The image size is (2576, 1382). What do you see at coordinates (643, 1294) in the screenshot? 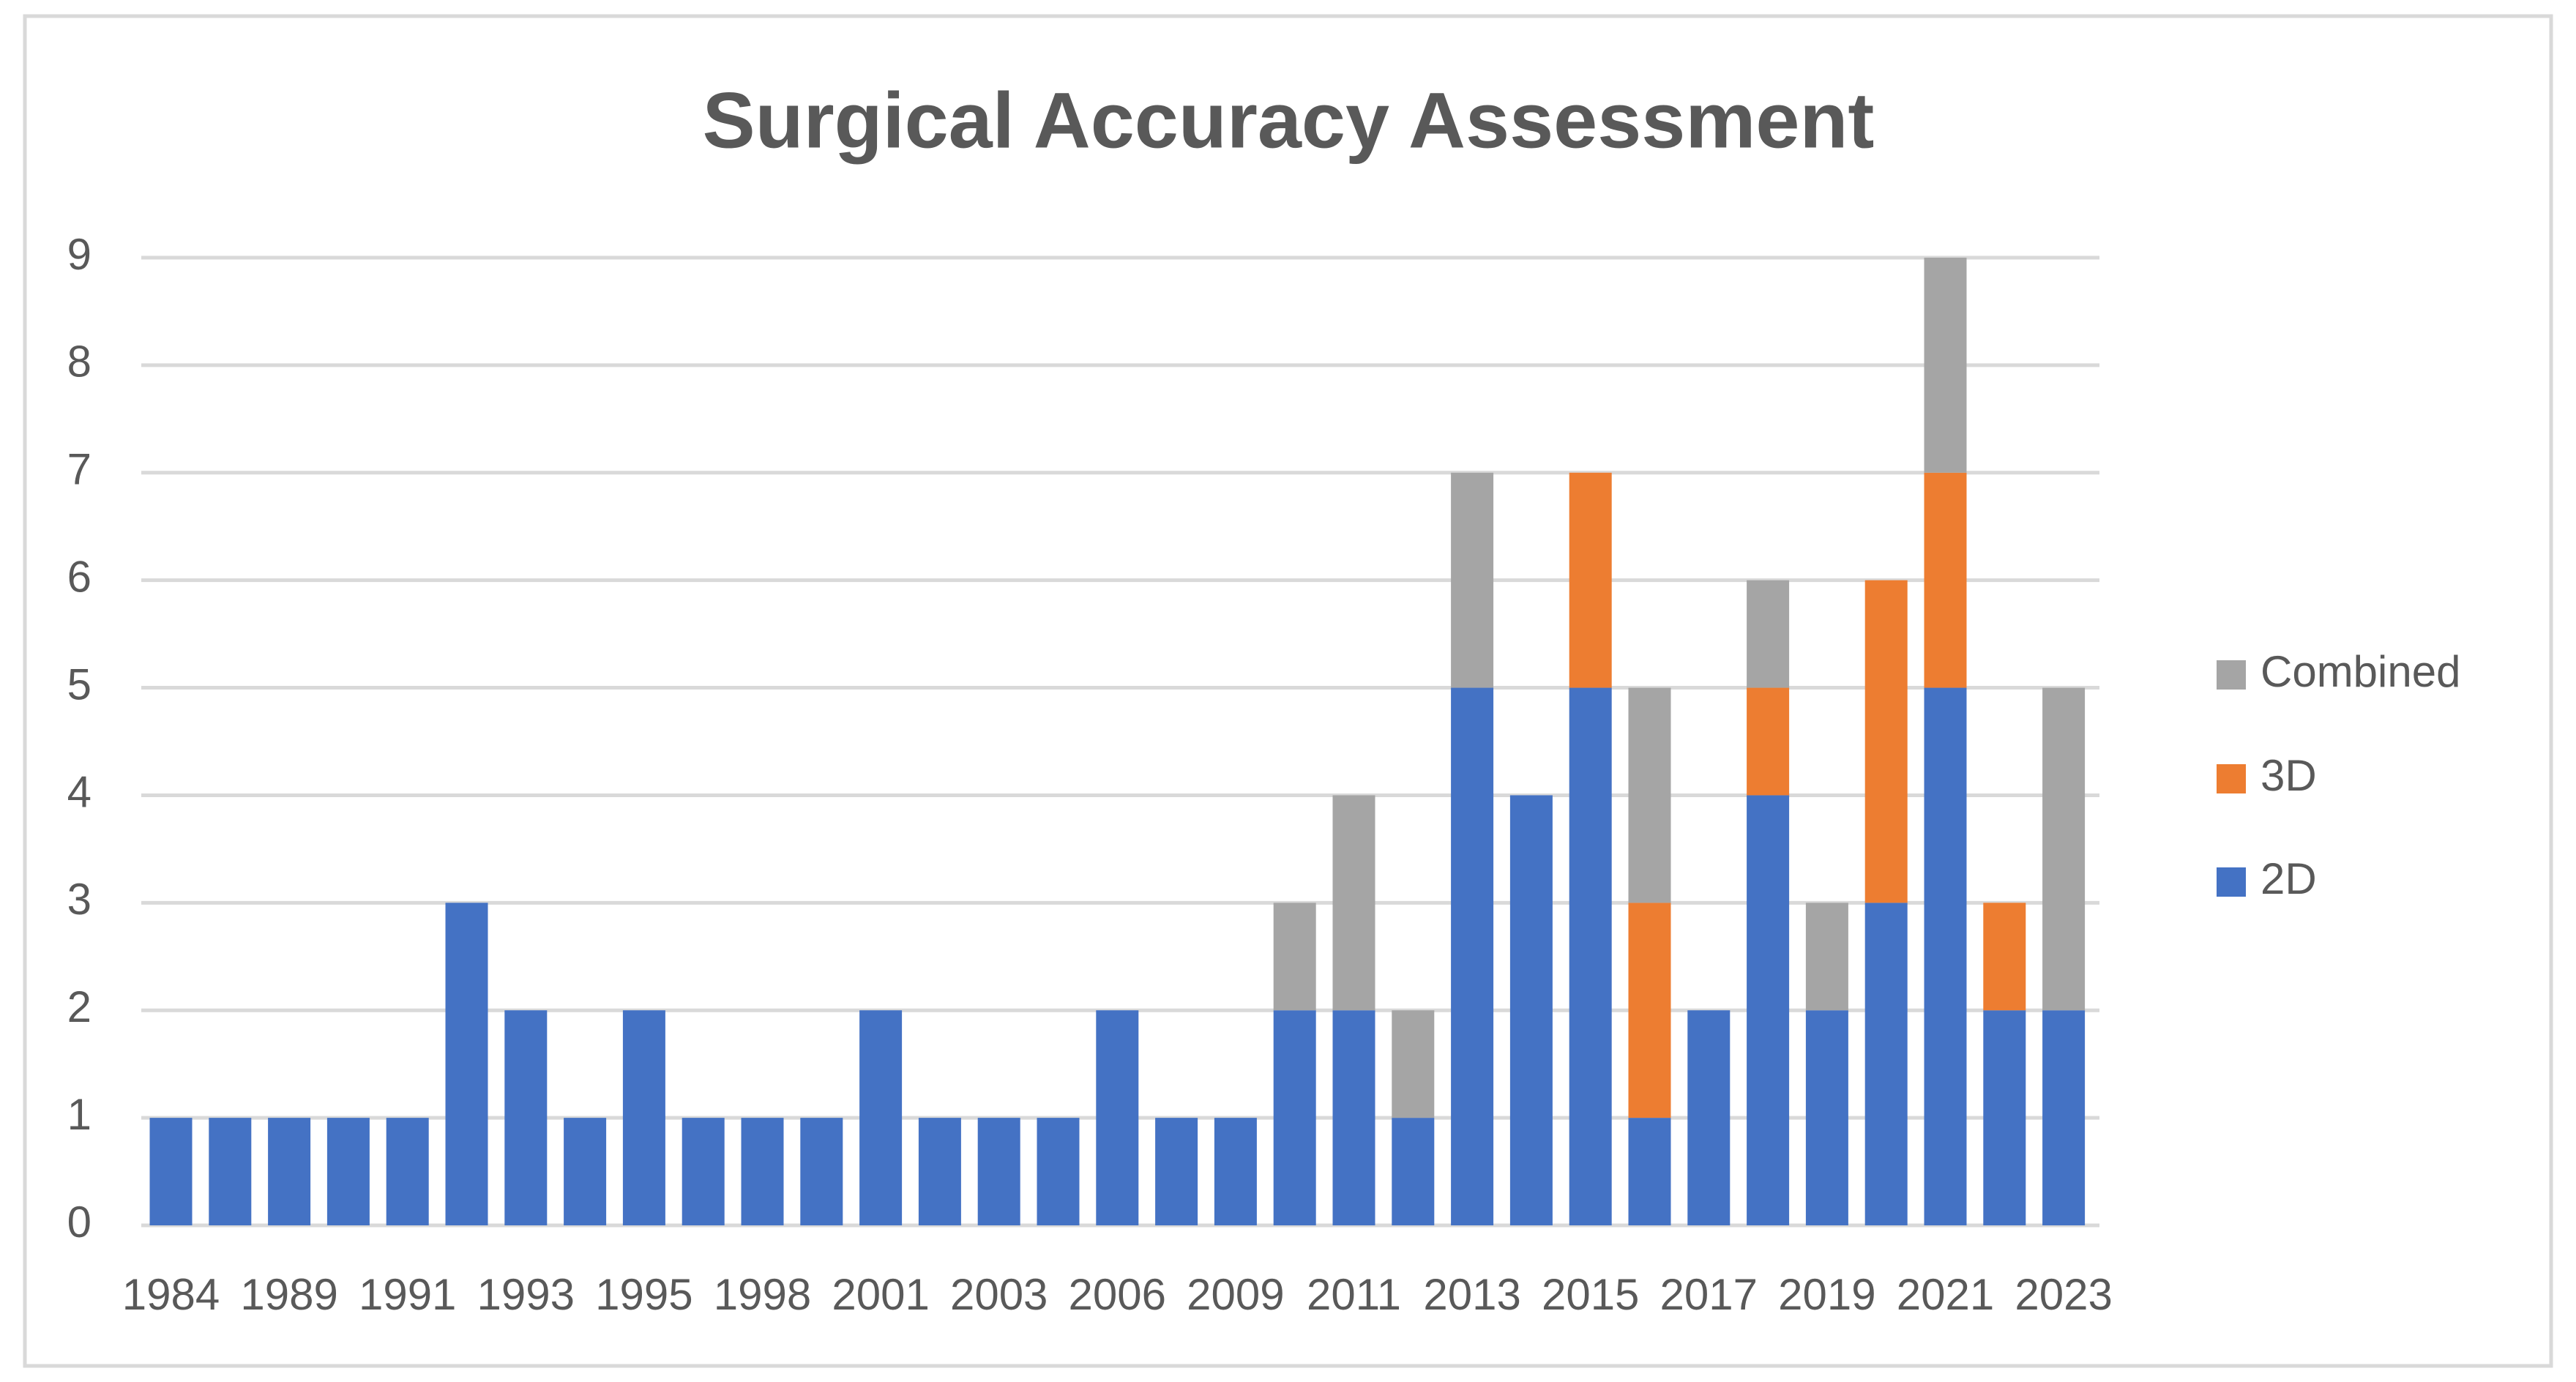
I see `x-tick-label: 1995` at bounding box center [643, 1294].